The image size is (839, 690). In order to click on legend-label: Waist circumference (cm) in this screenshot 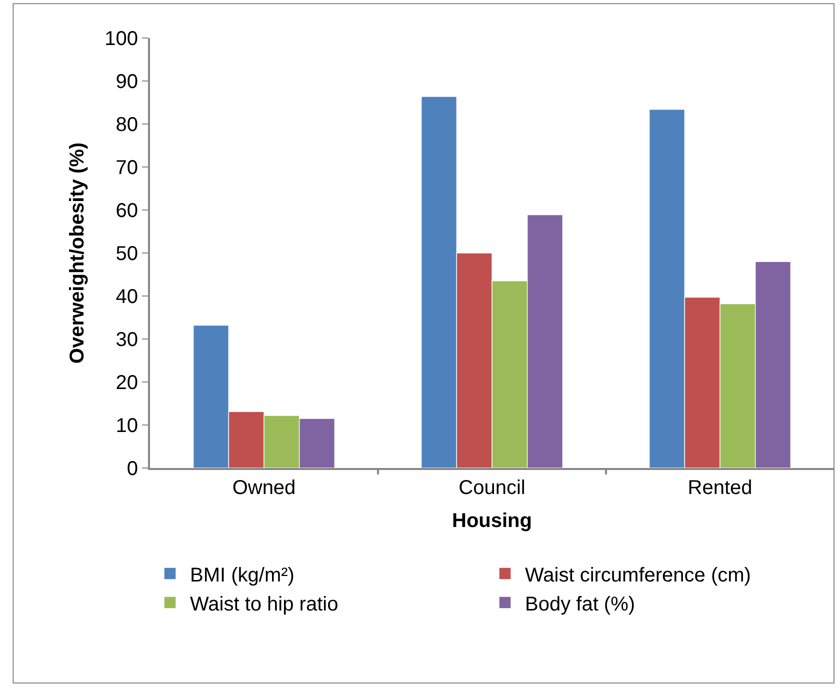, I will do `click(638, 575)`.